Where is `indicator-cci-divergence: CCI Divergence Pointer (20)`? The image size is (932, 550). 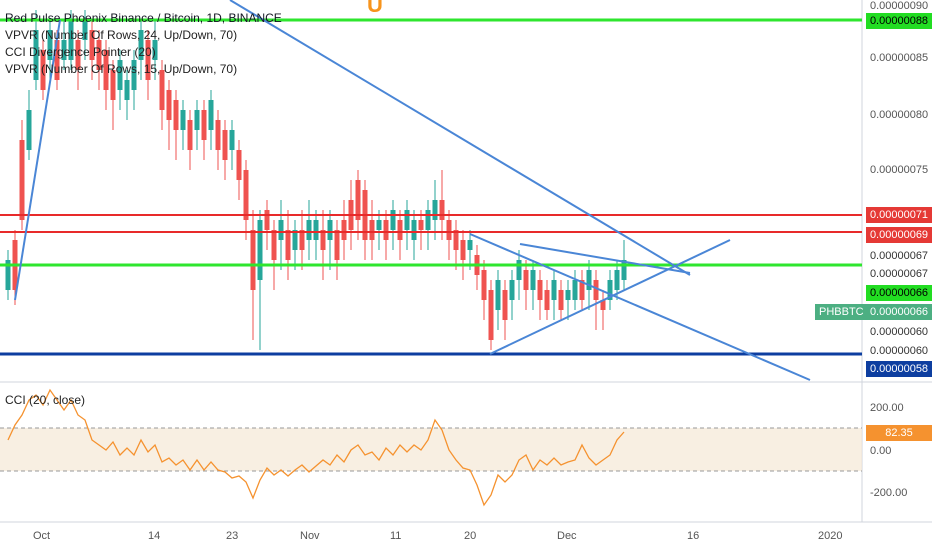 indicator-cci-divergence: CCI Divergence Pointer (20) is located at coordinates (80, 52).